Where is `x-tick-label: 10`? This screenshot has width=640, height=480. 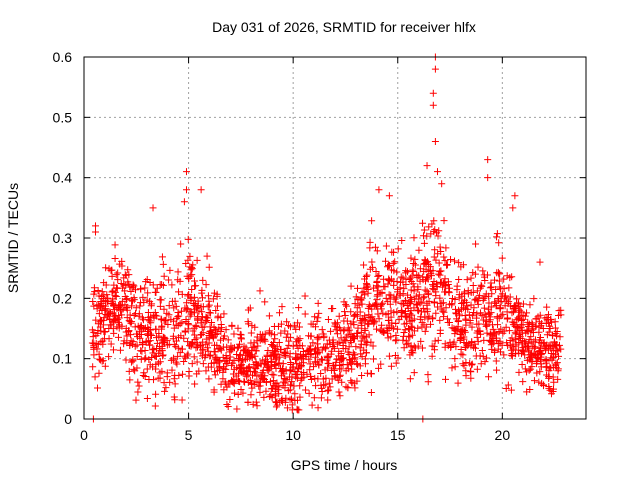
x-tick-label: 10 is located at coordinates (293, 435).